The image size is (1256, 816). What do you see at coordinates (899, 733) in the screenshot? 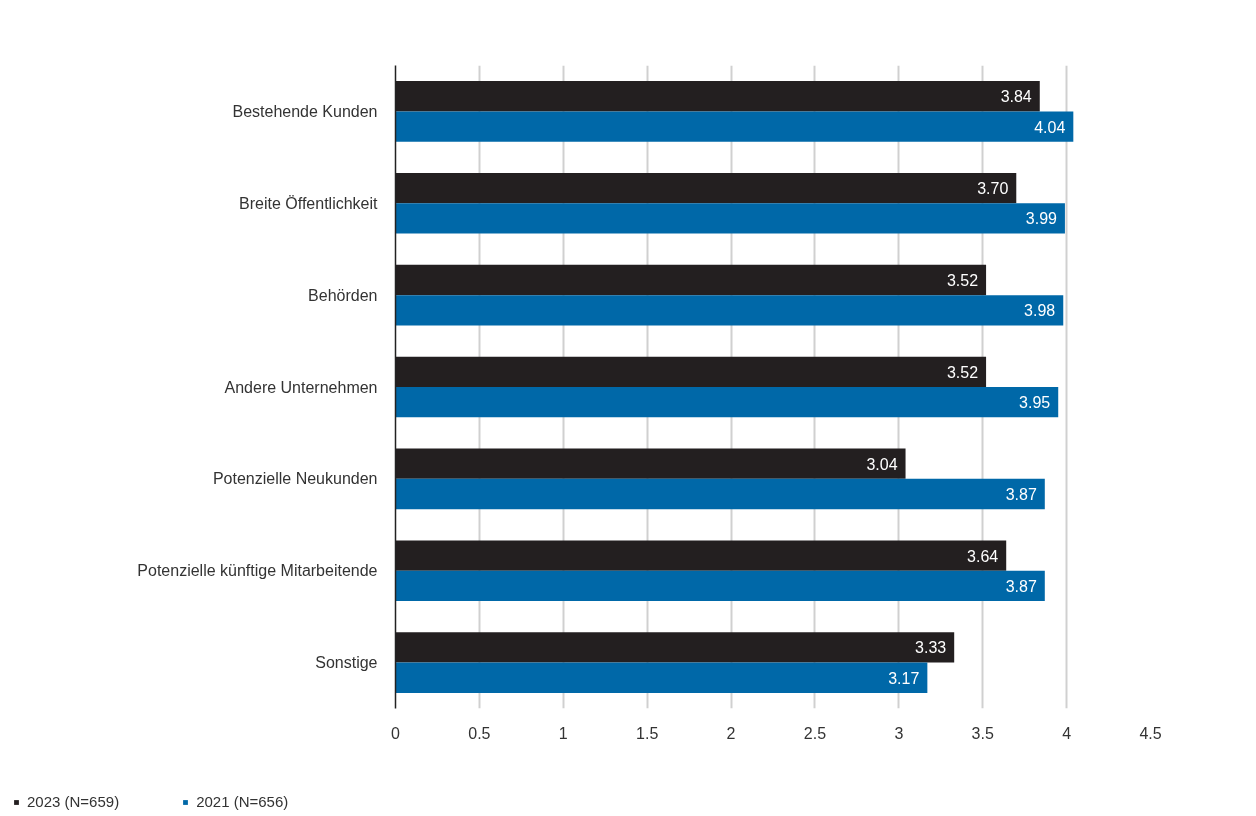
I see `x-tick-label: 3` at bounding box center [899, 733].